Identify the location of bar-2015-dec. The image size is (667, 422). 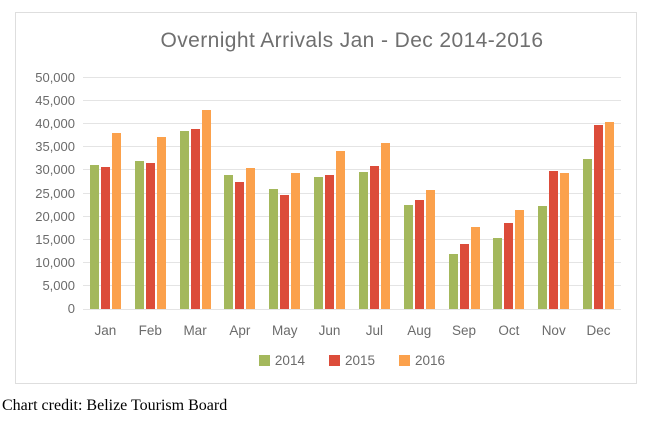
(599, 216).